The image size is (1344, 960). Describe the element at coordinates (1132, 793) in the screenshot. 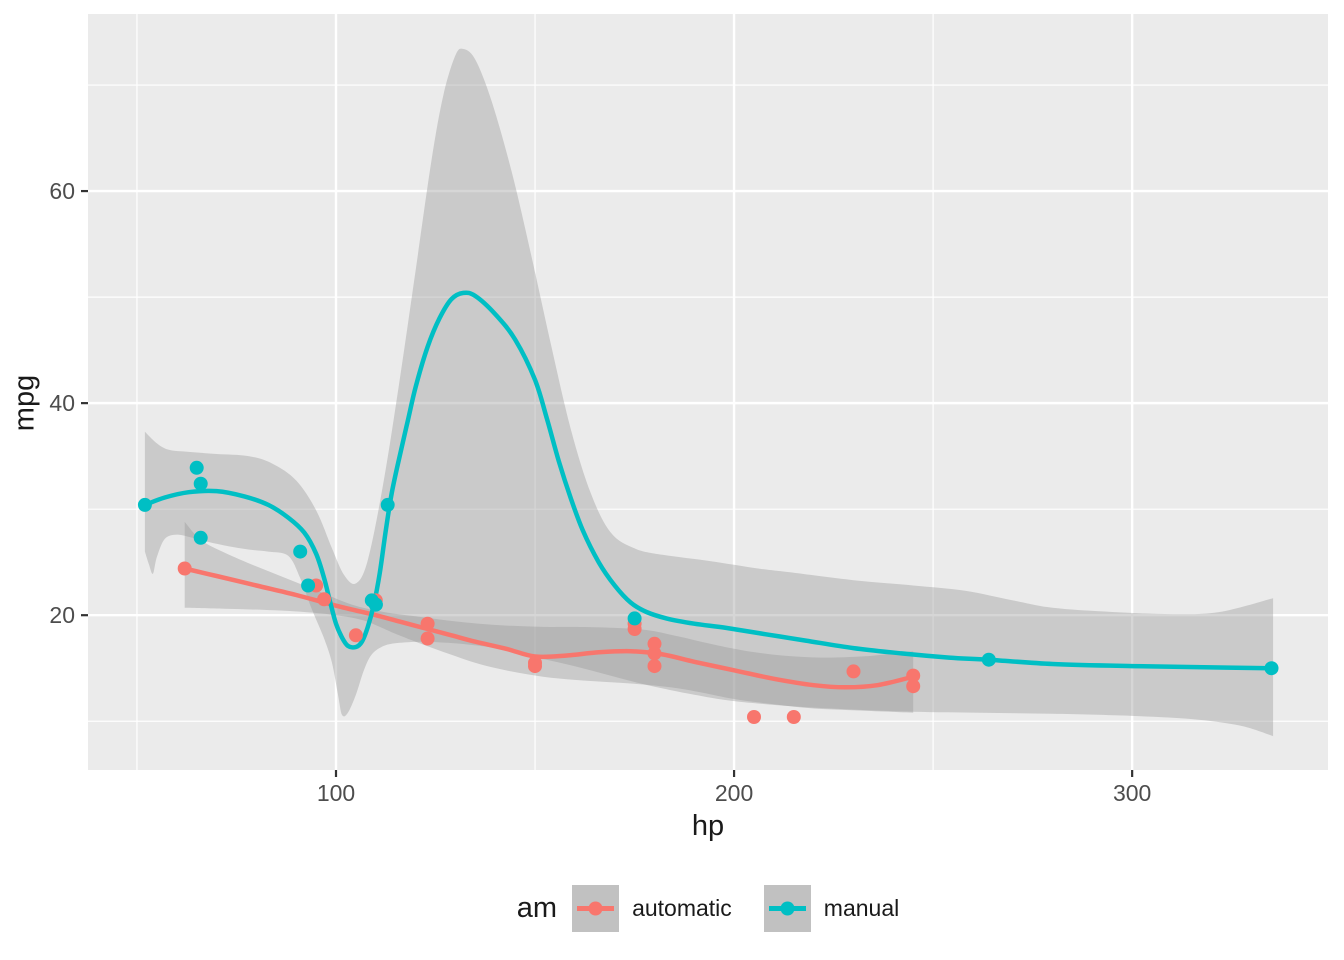

I see `x-tick-label: 300` at that location.